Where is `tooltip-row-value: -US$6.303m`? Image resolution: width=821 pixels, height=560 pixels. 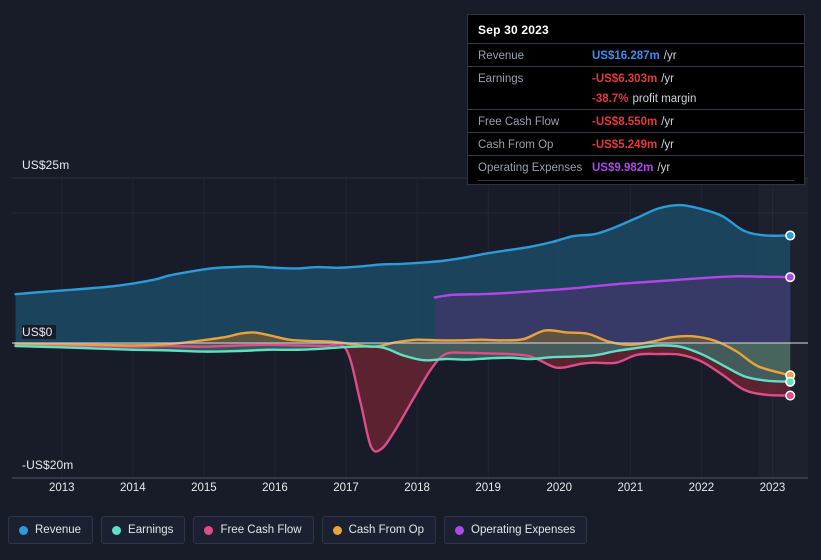 tooltip-row-value: -US$6.303m is located at coordinates (625, 79).